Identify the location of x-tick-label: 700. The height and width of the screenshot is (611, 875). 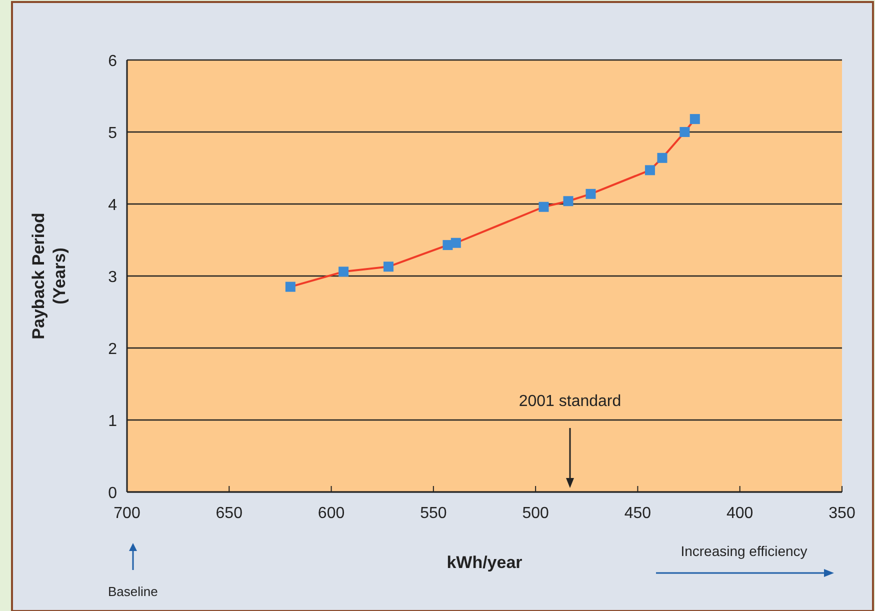
(127, 513).